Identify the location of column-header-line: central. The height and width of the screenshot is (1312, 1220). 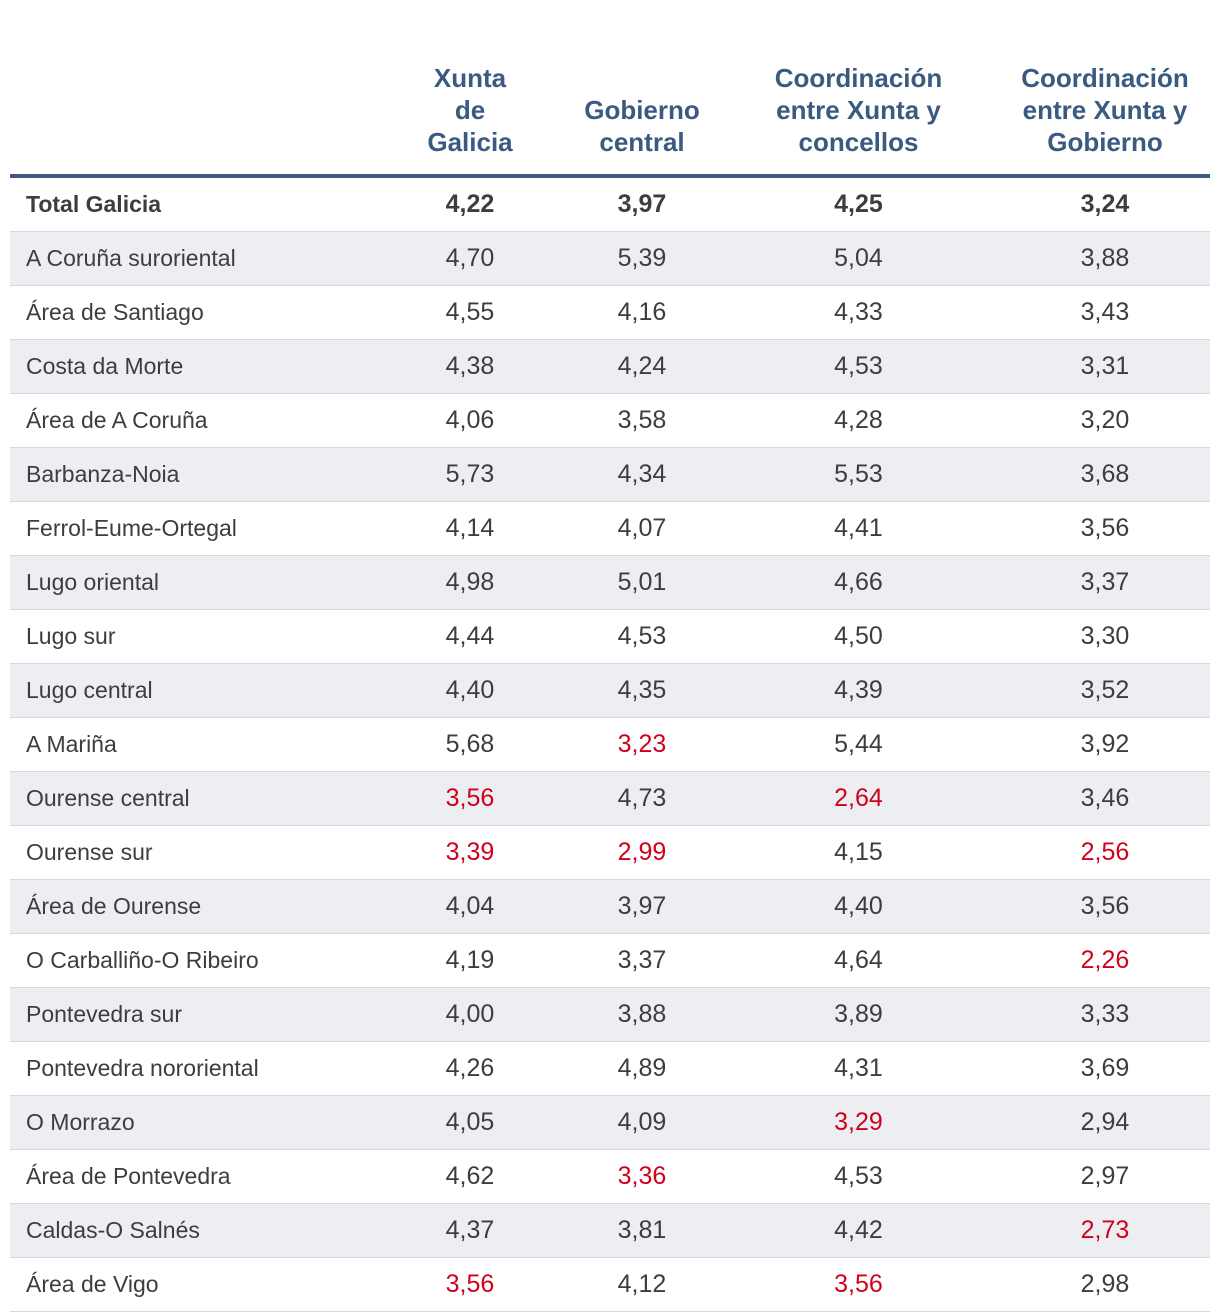
(642, 142).